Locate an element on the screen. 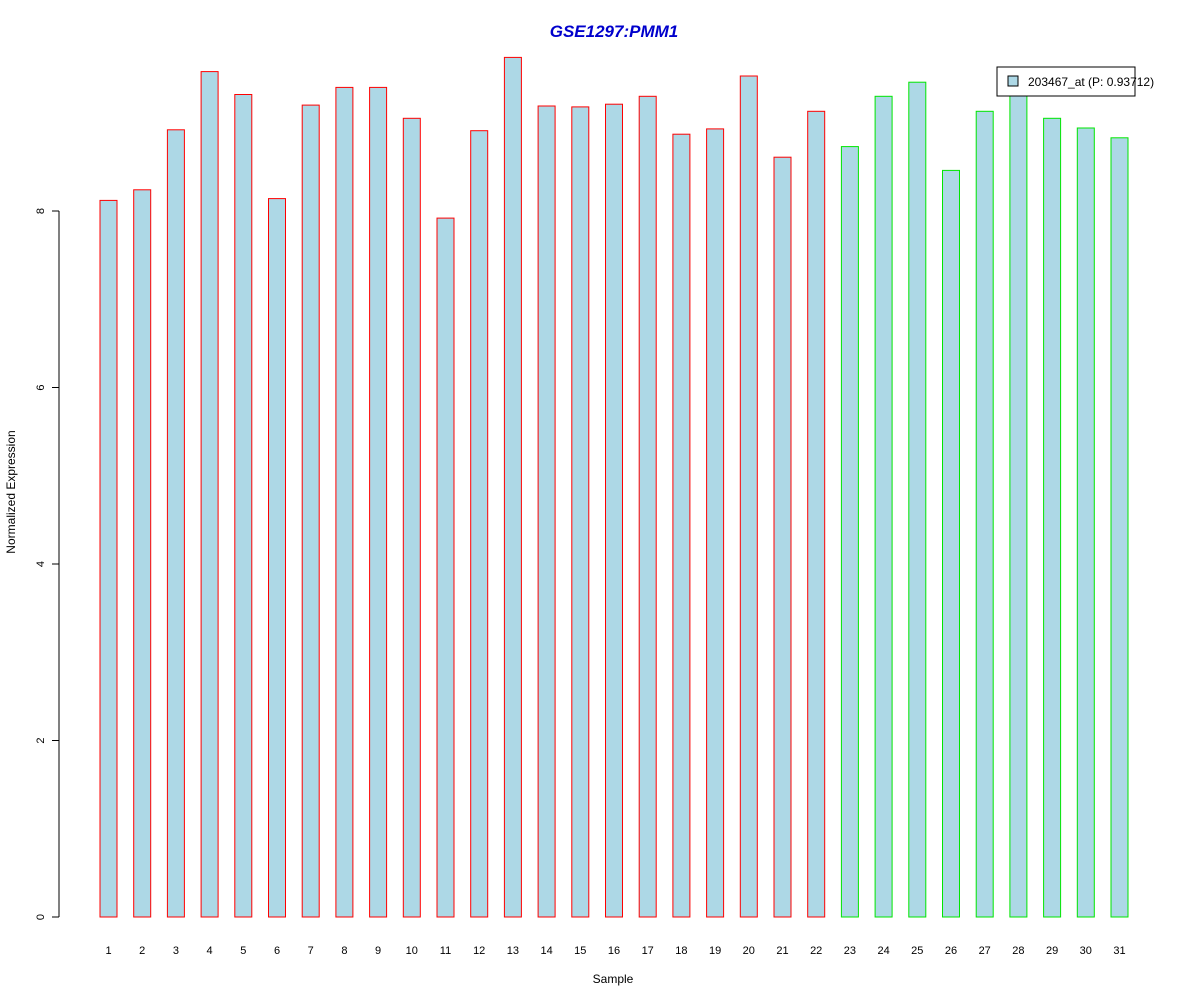  y-axis: 0 2 4 6 8 is located at coordinates (47, 564).